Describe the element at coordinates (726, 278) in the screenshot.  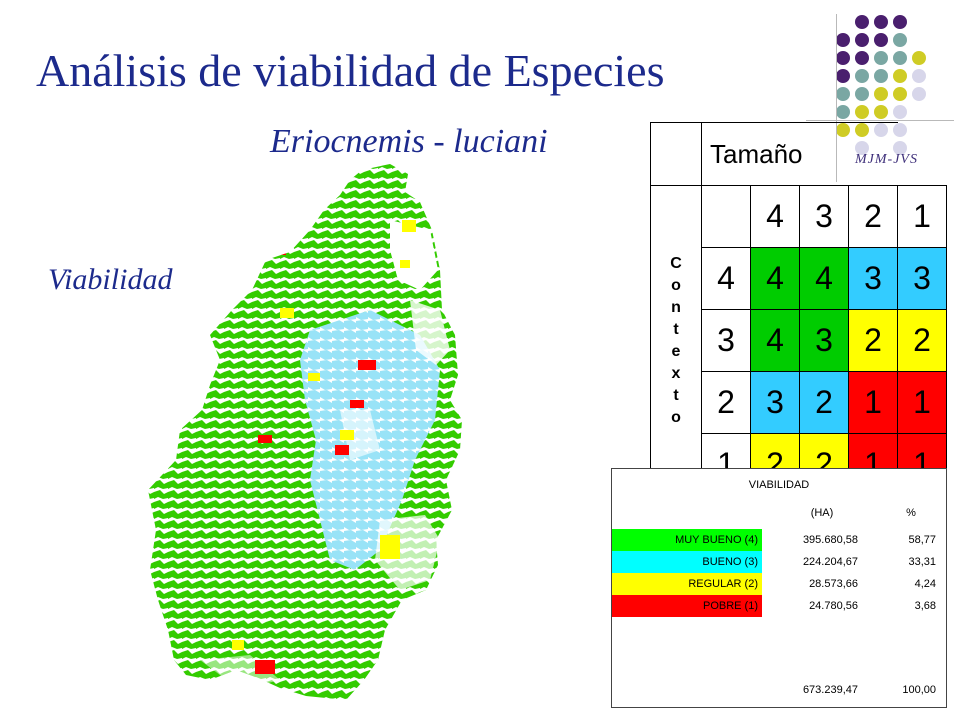
I see `row-header-4: 4` at that location.